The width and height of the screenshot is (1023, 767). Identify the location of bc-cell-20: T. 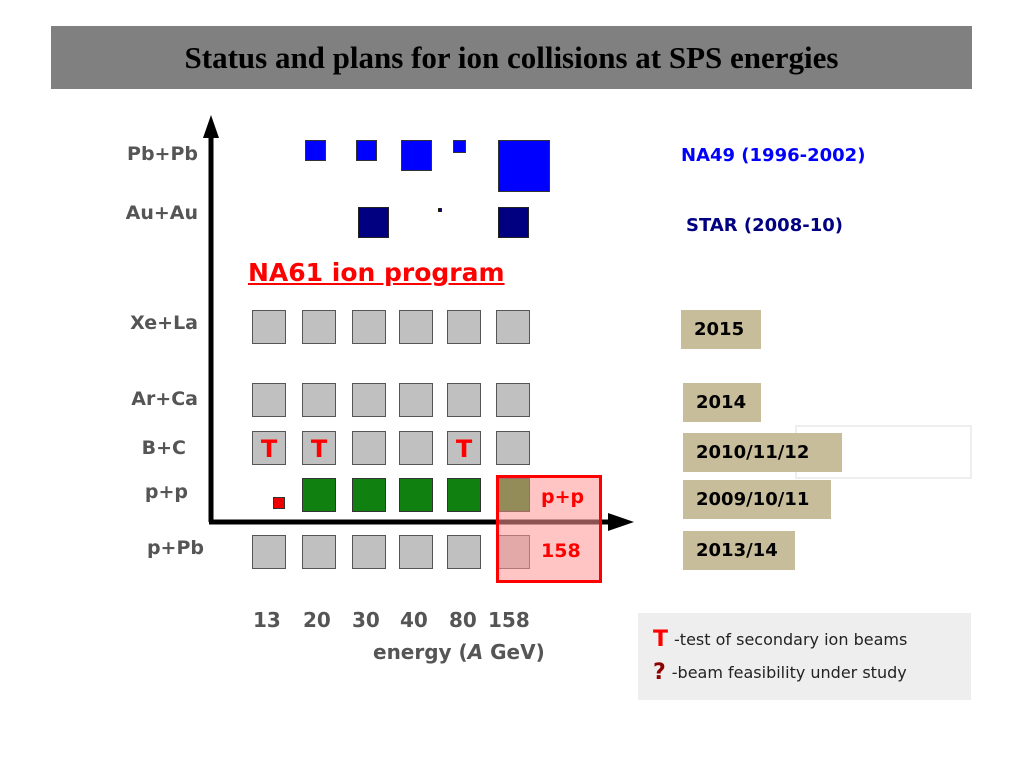
(319, 448).